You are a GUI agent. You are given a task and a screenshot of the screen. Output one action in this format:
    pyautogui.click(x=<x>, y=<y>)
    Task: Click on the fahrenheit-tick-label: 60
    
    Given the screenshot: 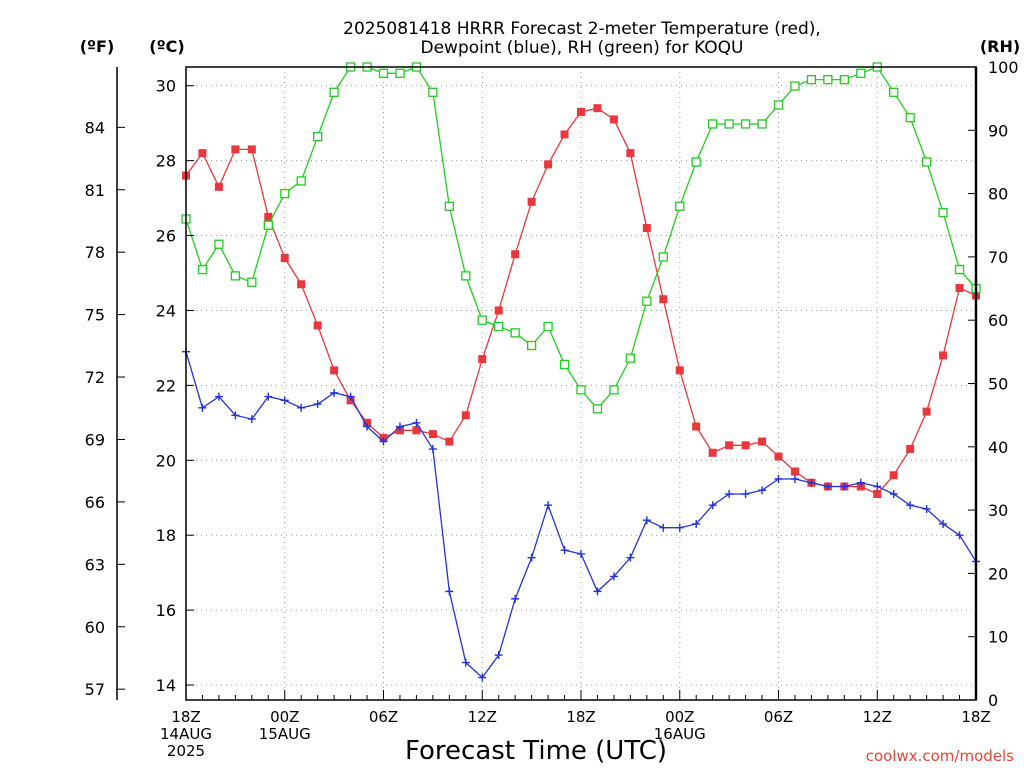 What is the action you would take?
    pyautogui.click(x=95, y=627)
    